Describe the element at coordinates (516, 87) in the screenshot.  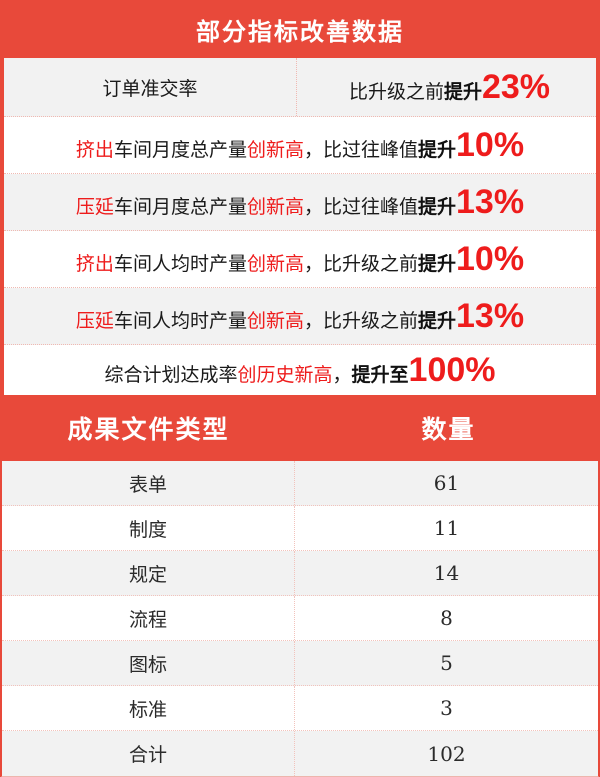
I see `metric-text-segment: 23%` at that location.